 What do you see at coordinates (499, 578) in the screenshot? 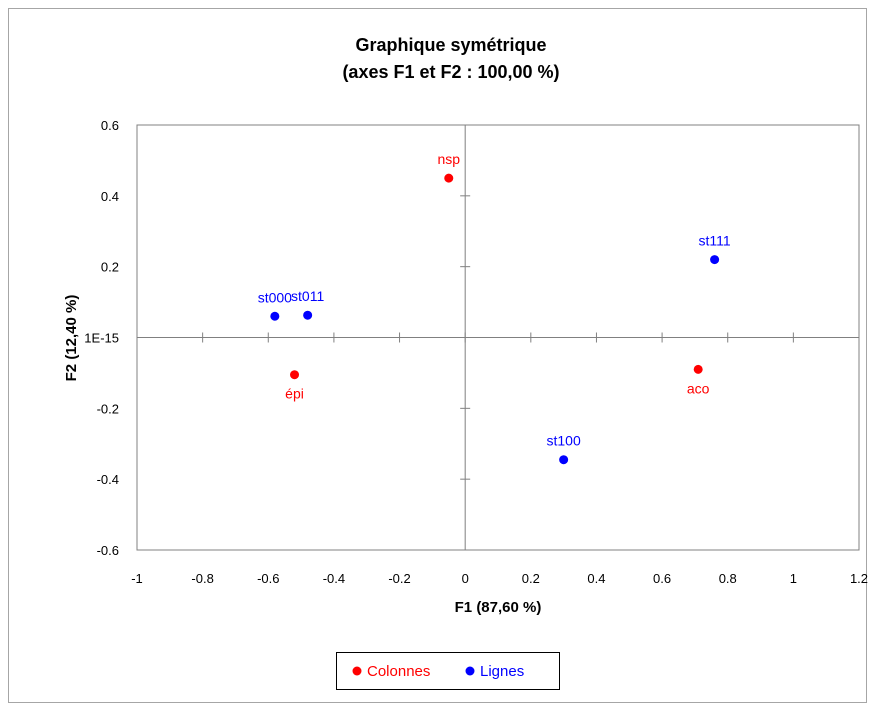
I see `x-tick-labels: -1 -0.8 -0.6 -0.4 -0.2 0 0.2 0.4 0.6 0.8 1 1.2` at bounding box center [499, 578].